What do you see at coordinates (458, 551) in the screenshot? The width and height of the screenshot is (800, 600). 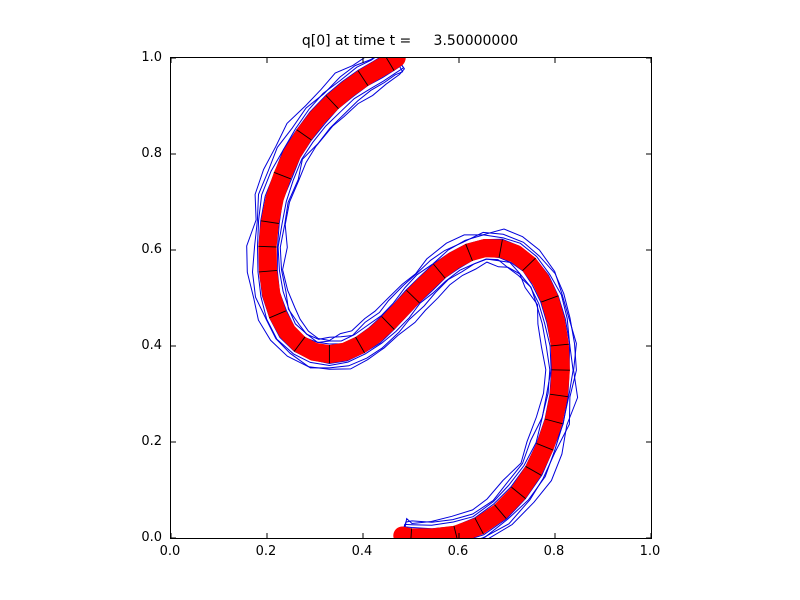 I see `x-tick-label: 0.6` at bounding box center [458, 551].